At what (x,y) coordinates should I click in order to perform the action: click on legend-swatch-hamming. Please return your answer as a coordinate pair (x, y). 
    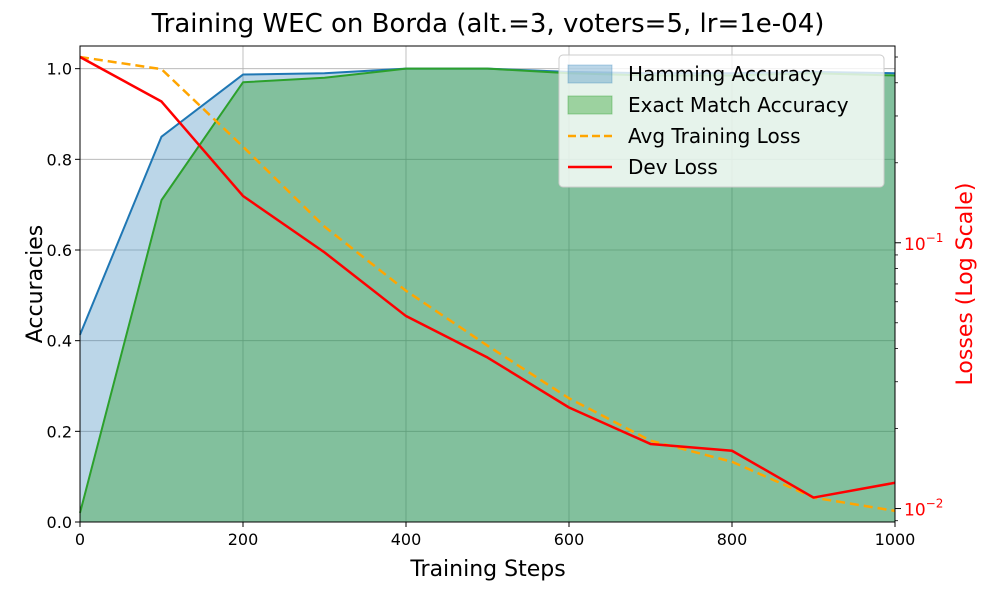
    Looking at the image, I should click on (590, 74).